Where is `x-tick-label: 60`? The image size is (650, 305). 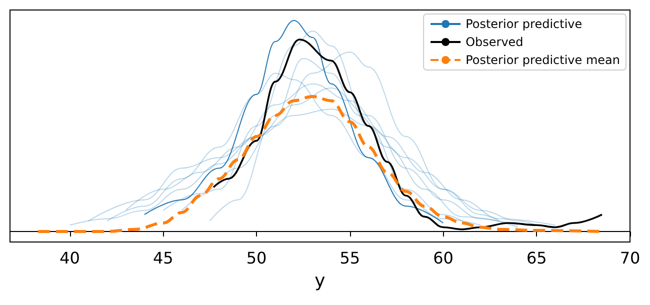
x-tick-label: 60 is located at coordinates (443, 258).